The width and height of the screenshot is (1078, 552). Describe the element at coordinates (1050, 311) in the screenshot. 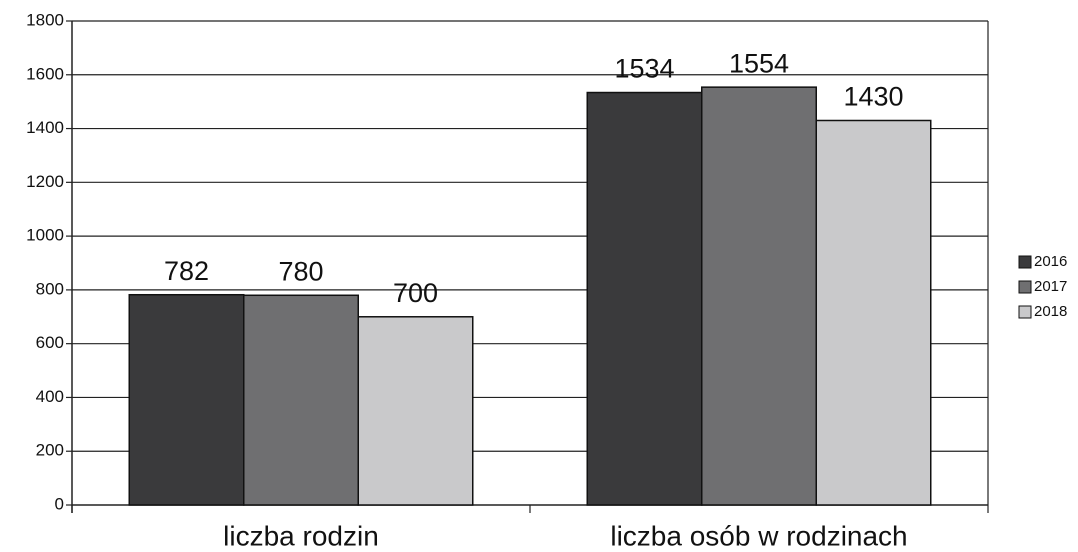

I see `legend-label: 2018` at that location.